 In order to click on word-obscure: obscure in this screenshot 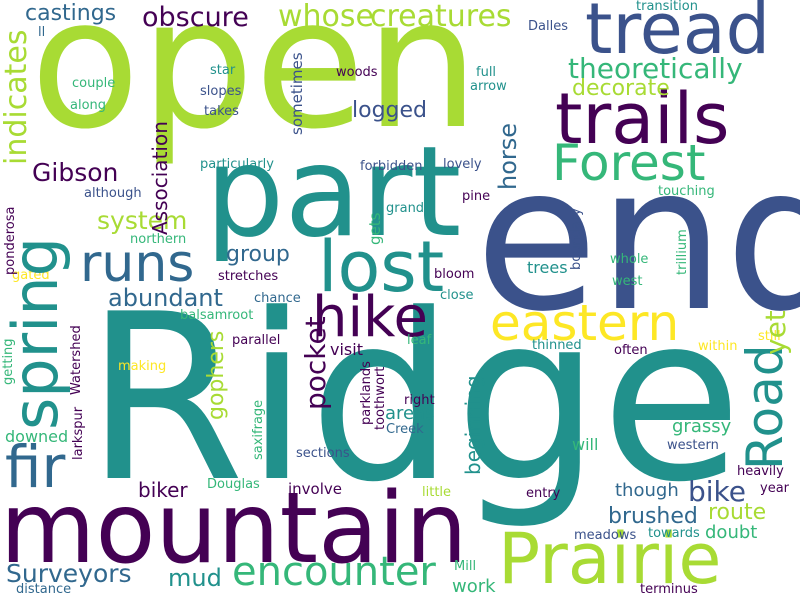, I will do `click(195, 17)`.